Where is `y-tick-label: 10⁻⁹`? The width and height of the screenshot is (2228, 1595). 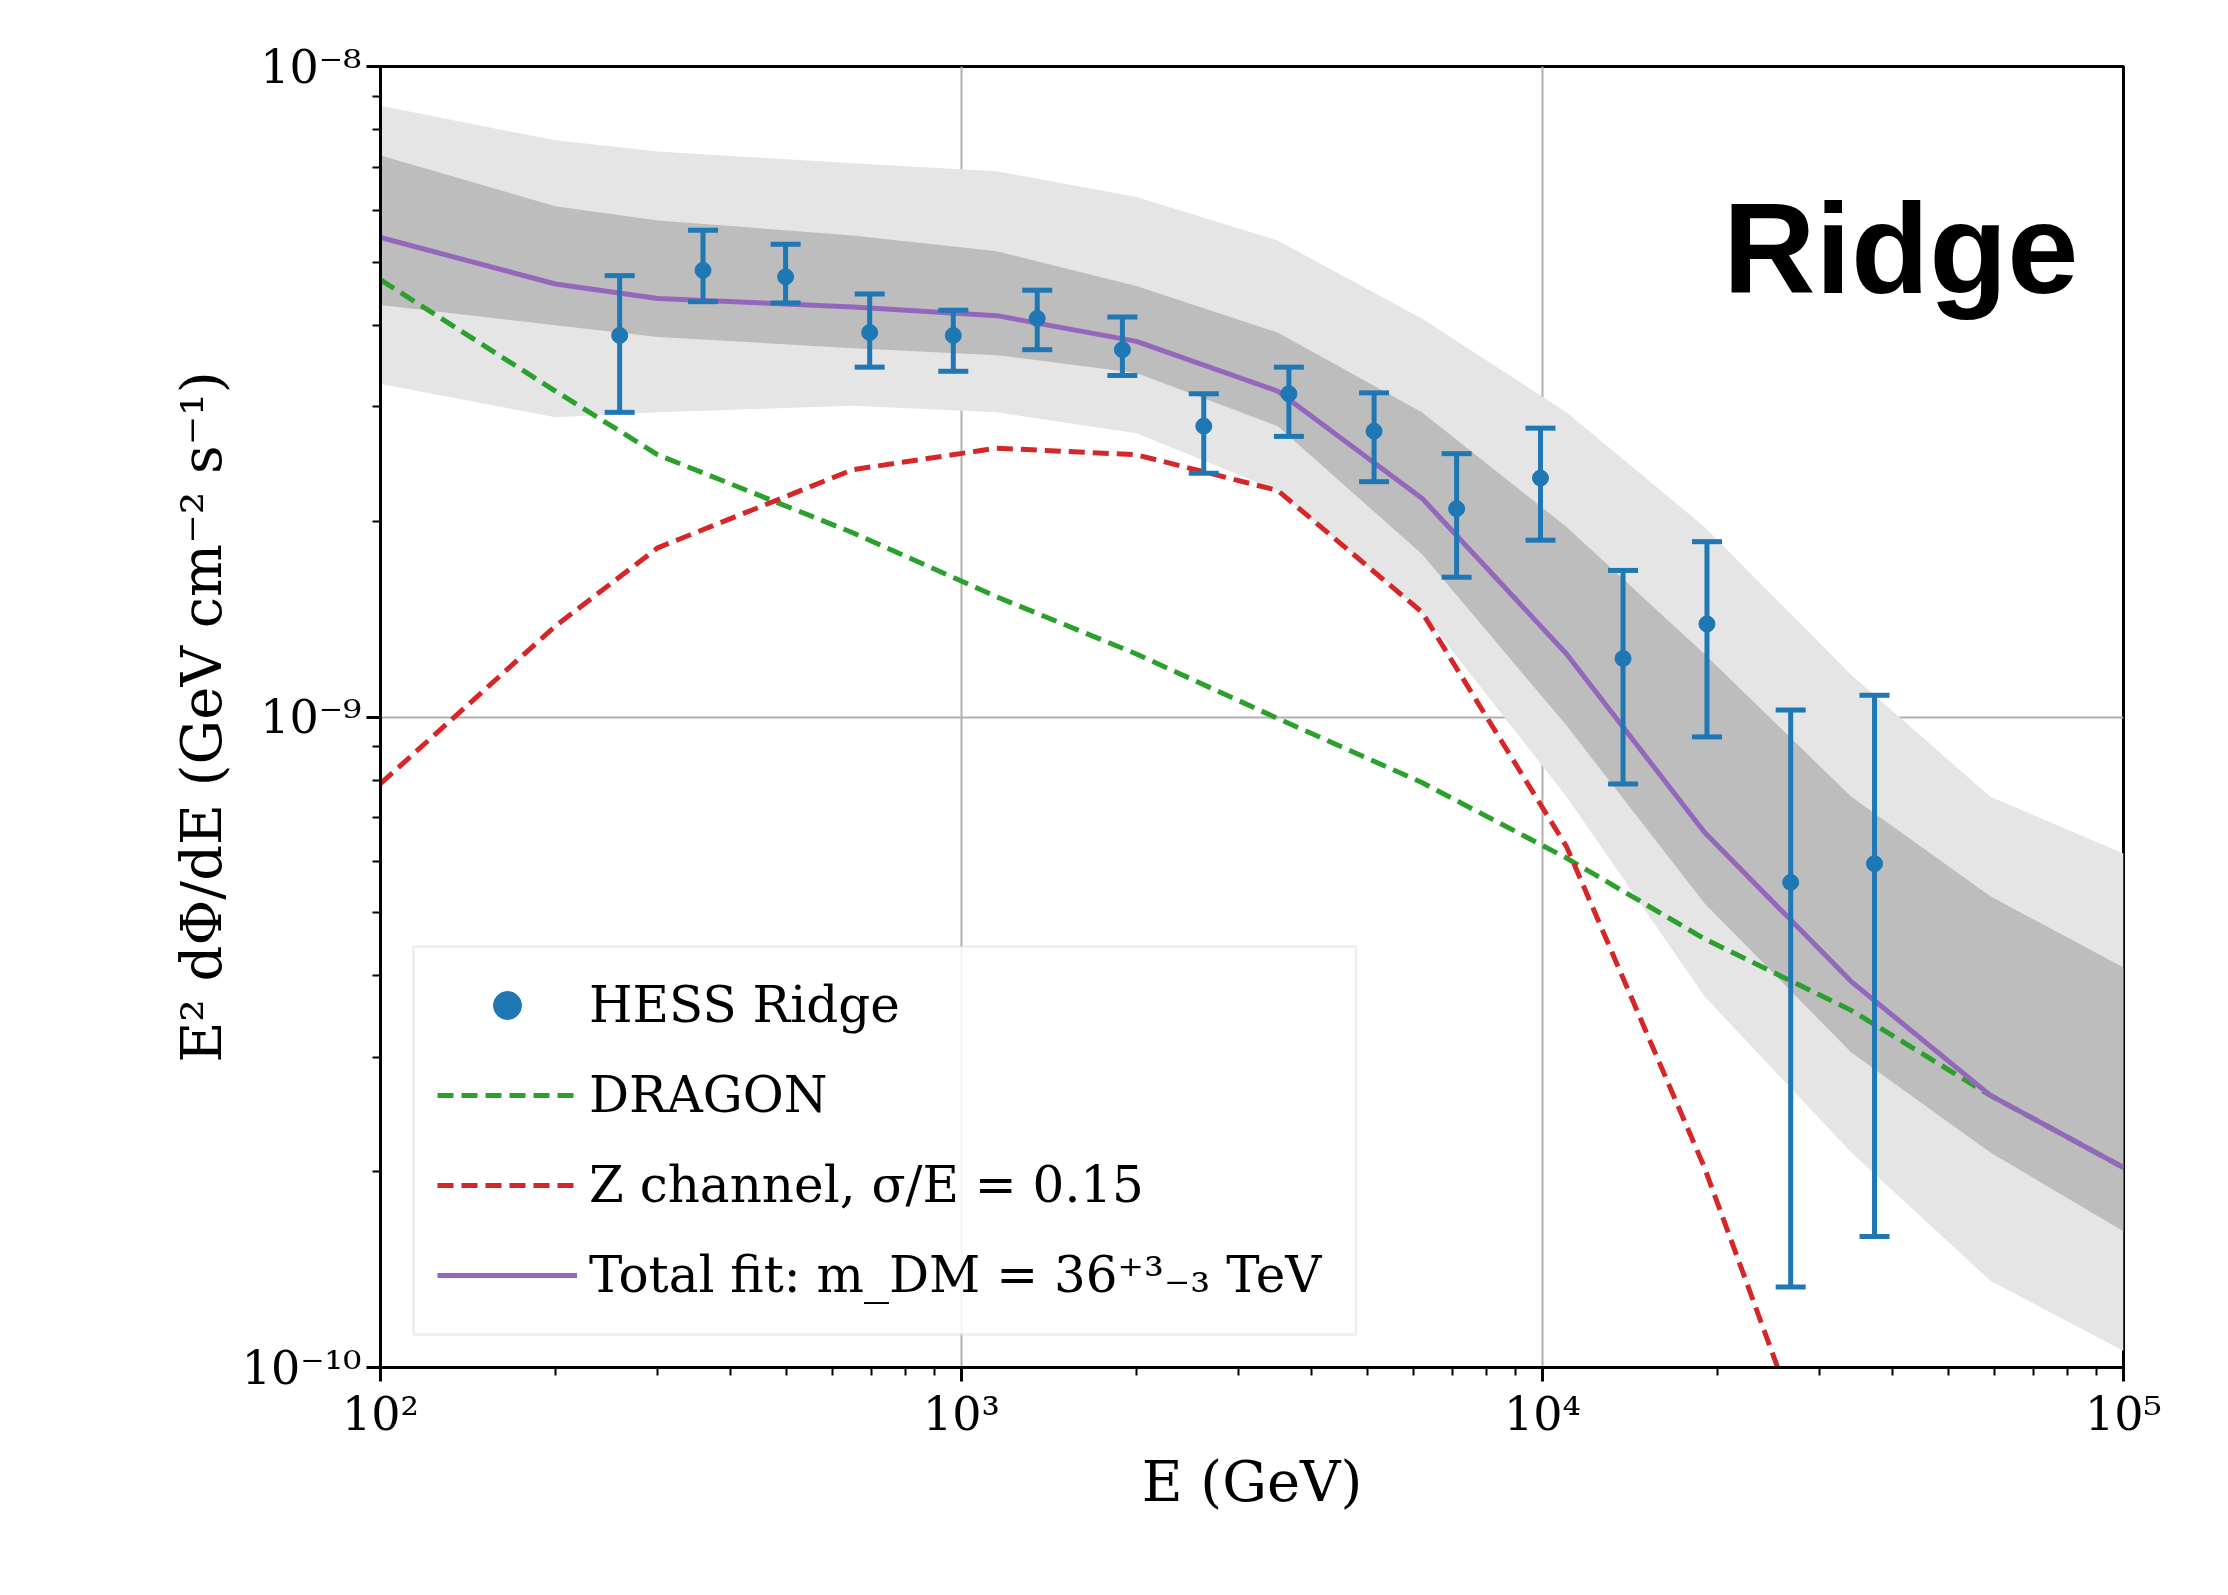
y-tick-label: 10⁻⁹ is located at coordinates (311, 717).